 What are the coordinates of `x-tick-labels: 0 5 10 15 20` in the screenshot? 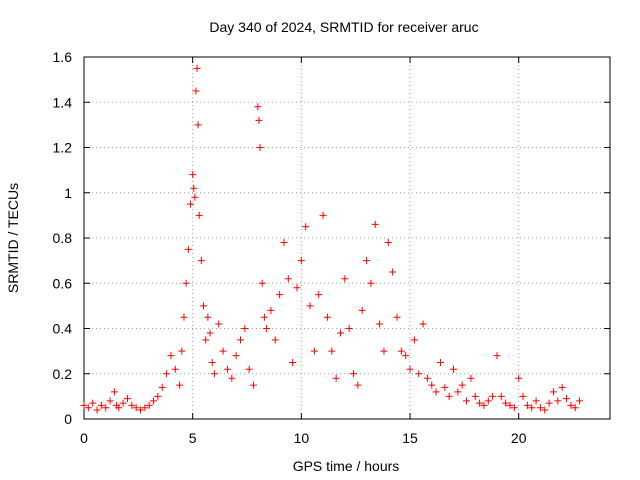 It's located at (303, 438).